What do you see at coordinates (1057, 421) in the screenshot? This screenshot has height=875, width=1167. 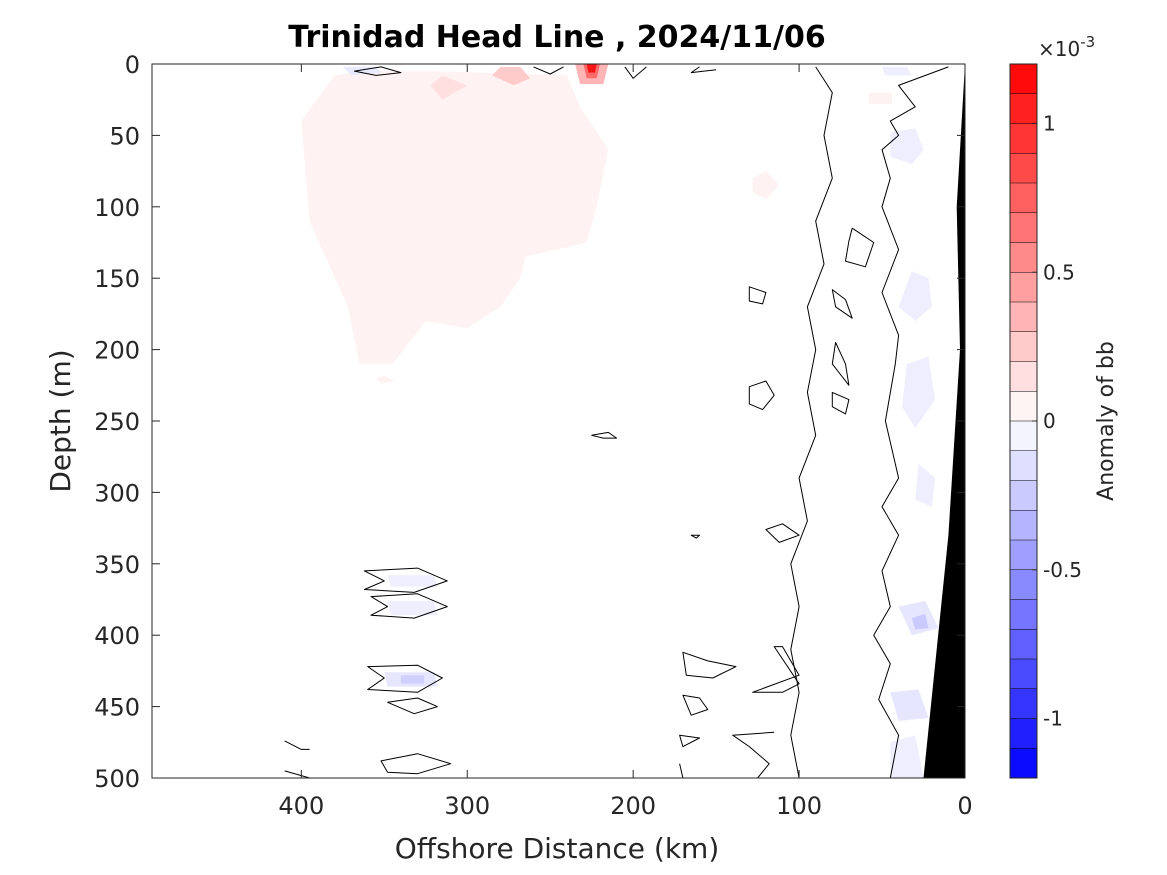 I see `colorbar-ticks: 1 0.5 0 -0.5 -1` at bounding box center [1057, 421].